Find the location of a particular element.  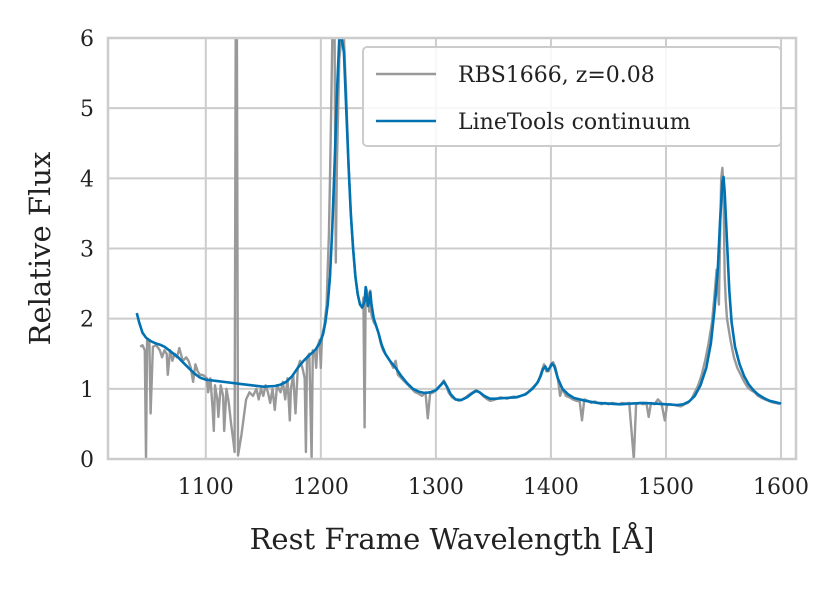

y-tick-label: 4 is located at coordinates (87, 179).